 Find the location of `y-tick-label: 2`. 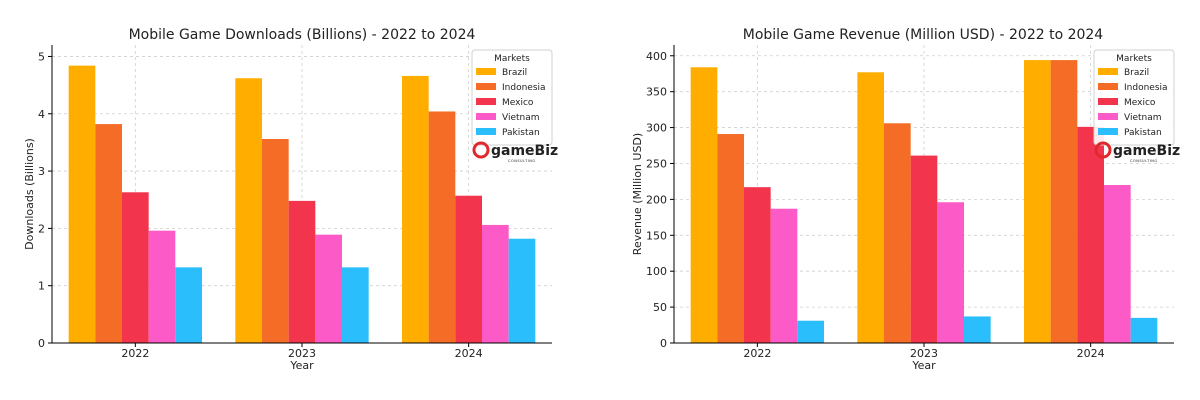

y-tick-label: 2 is located at coordinates (41, 228).